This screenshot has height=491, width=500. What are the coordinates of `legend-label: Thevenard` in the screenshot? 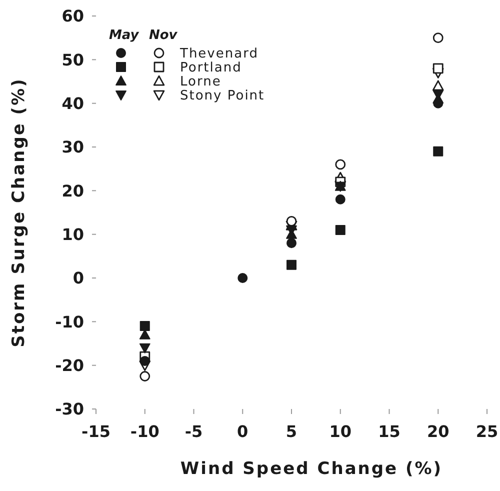 It's located at (218, 54).